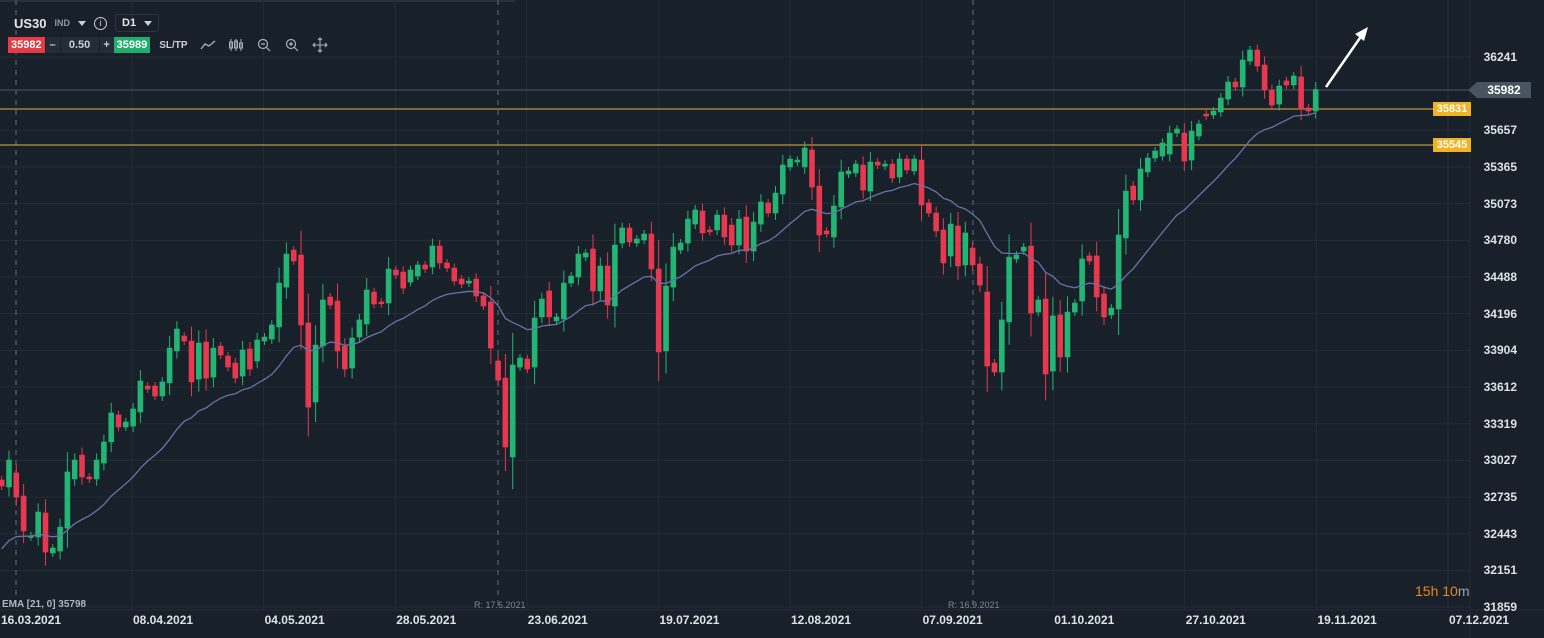 The width and height of the screenshot is (1544, 638). Describe the element at coordinates (1500, 240) in the screenshot. I see `y-tick-label: 34780` at that location.